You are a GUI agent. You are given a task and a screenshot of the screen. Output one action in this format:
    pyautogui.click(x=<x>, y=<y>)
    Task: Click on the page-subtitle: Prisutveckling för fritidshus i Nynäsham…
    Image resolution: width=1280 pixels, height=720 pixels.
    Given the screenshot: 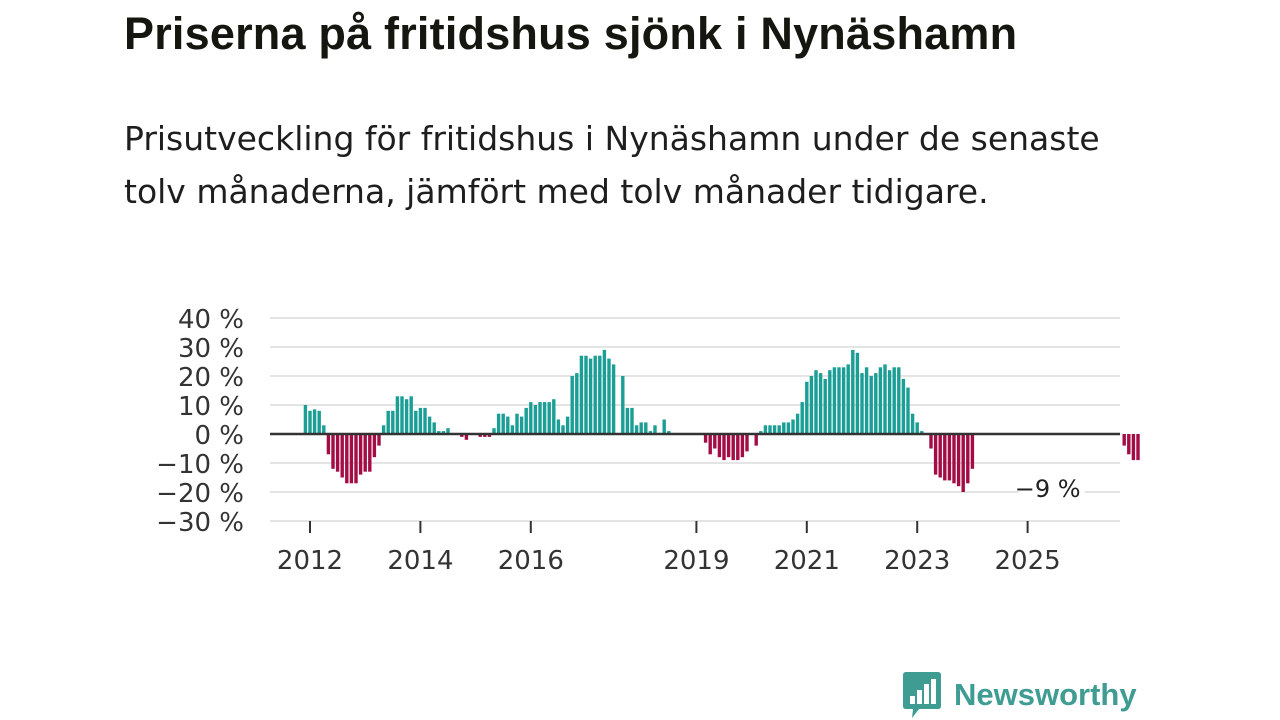 What is the action you would take?
    pyautogui.click(x=612, y=165)
    